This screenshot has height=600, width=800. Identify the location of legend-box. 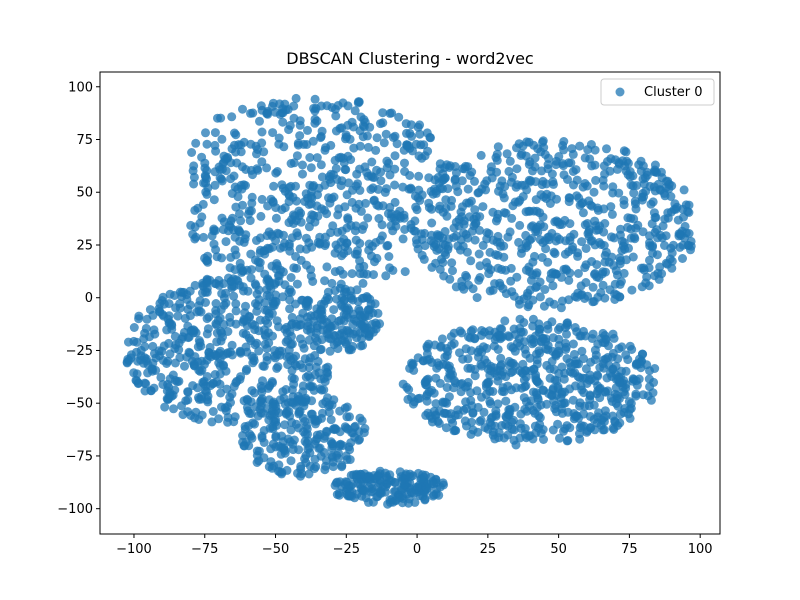
(657, 92).